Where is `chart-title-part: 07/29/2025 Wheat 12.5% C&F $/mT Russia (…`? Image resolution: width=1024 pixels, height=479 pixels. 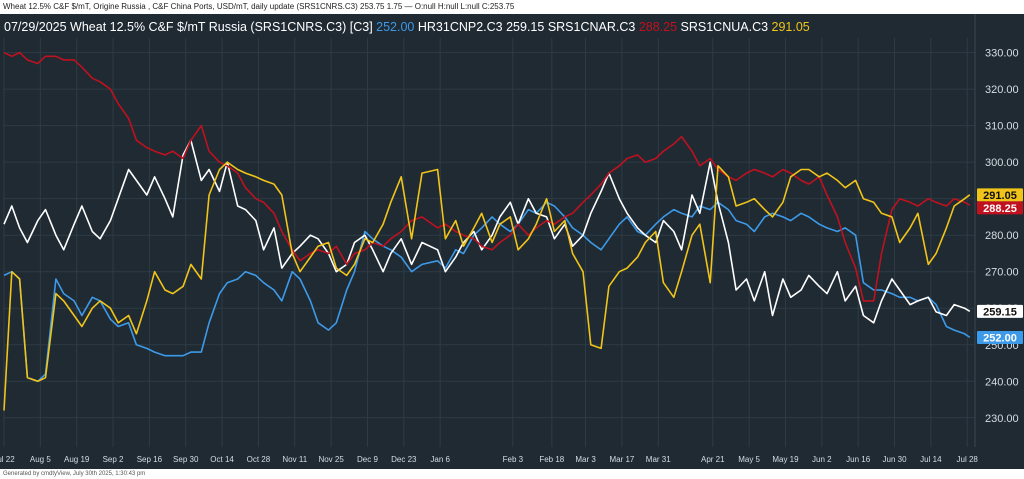
chart-title-part: 07/29/2025 Wheat 12.5% C&F $/mT Russia (… is located at coordinates (190, 27).